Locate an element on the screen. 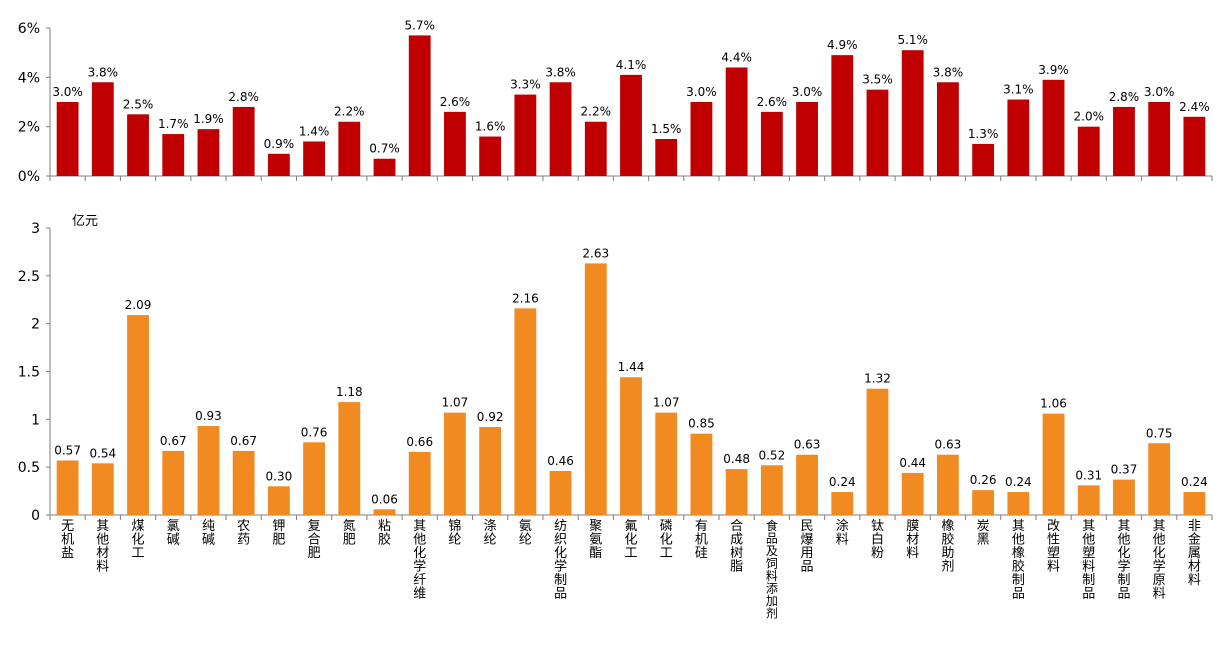 This screenshot has width=1220, height=670. x-category-label: 橡胶助剂 is located at coordinates (947, 547).